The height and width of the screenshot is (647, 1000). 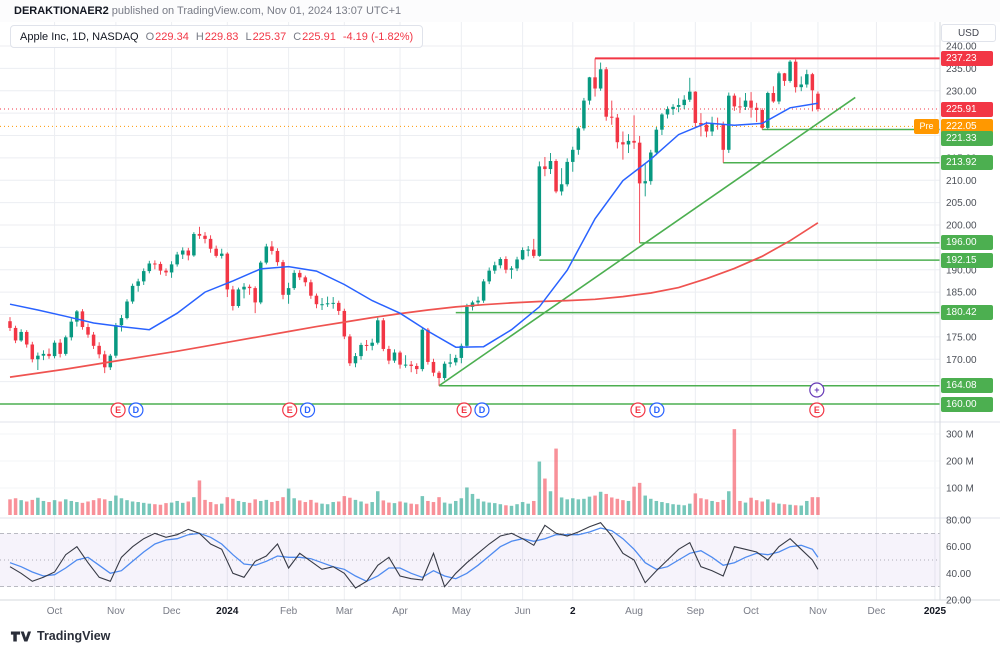 I want to click on ohlc-open: O 229.34, so click(x=167, y=36).